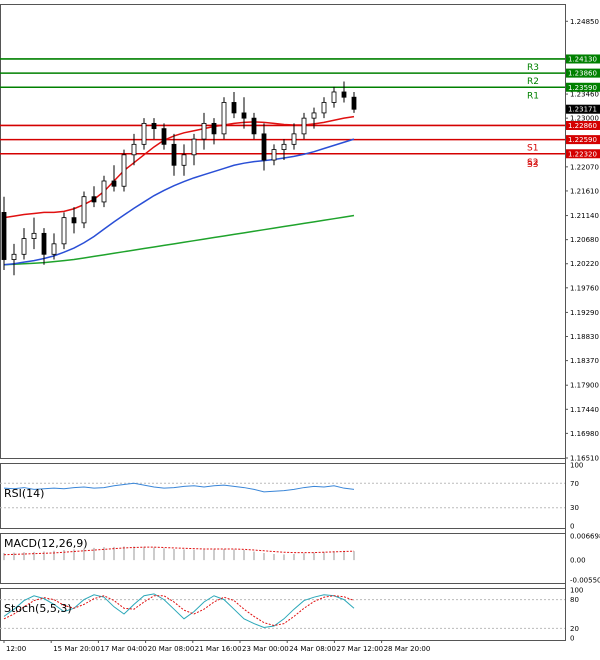 The image size is (600, 660). What do you see at coordinates (76, 649) in the screenshot?
I see `time-tick-label: 15 Mar 20:00` at bounding box center [76, 649].